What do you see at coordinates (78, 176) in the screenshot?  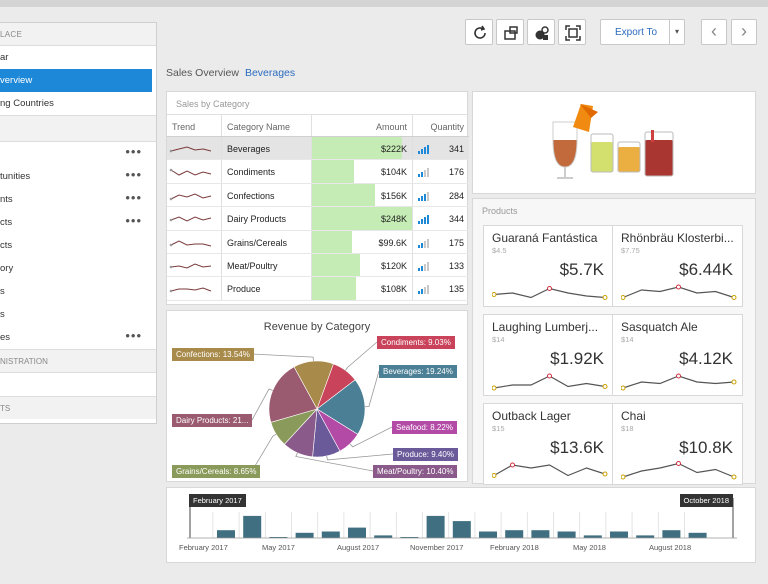 I see `sidebar-item-opportunities: tunities •••` at bounding box center [78, 176].